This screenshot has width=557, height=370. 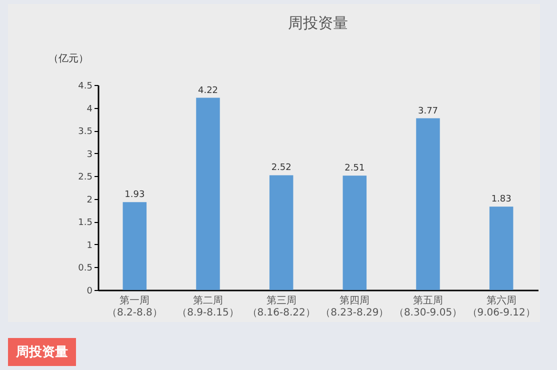 I want to click on y-tick-label: 3, so click(x=89, y=155).